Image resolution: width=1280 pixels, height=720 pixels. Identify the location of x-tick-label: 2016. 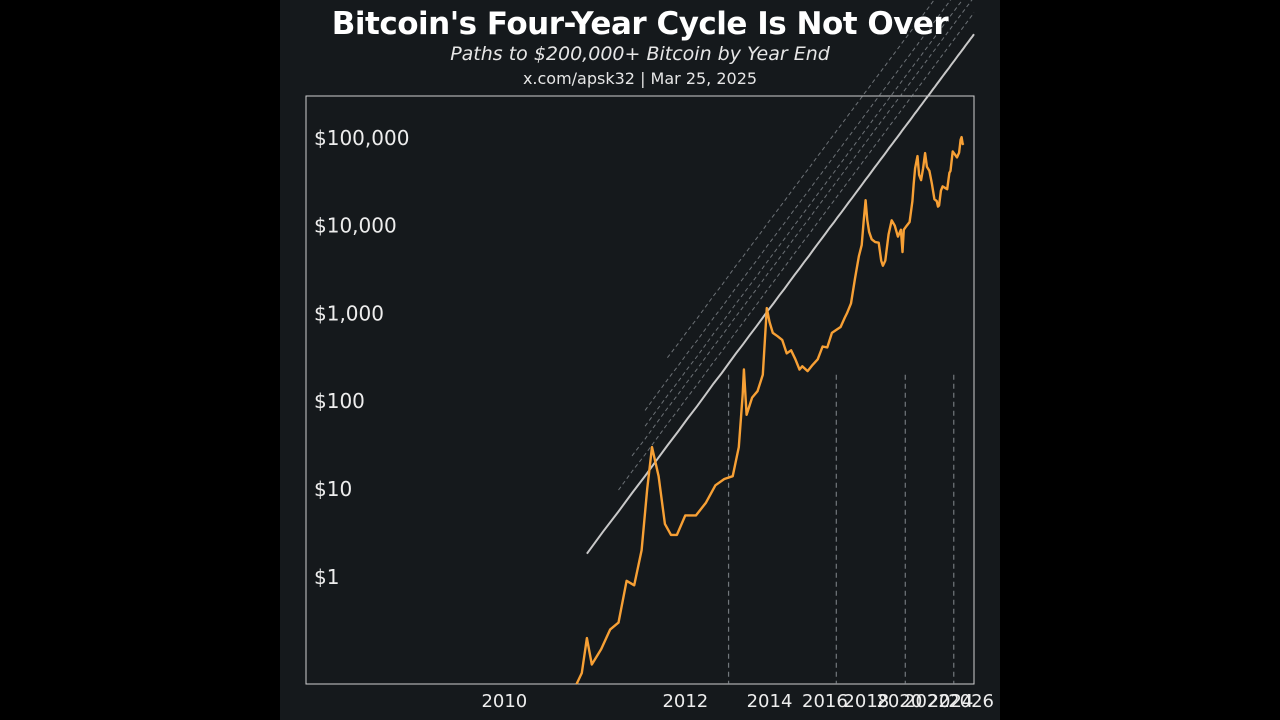
(825, 701).